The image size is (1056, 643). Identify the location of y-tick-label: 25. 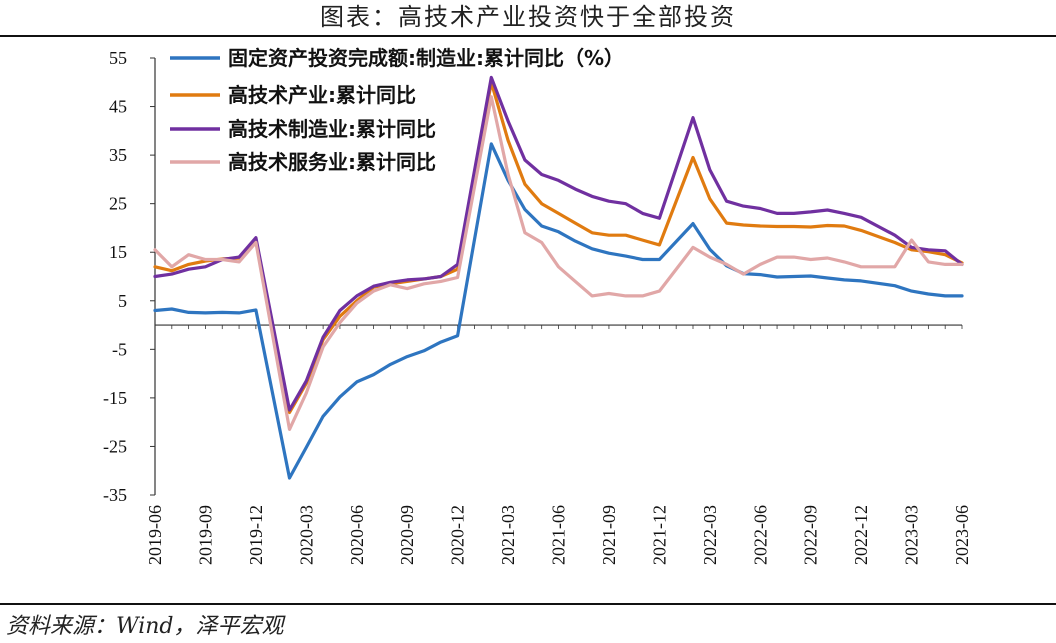
(118, 204).